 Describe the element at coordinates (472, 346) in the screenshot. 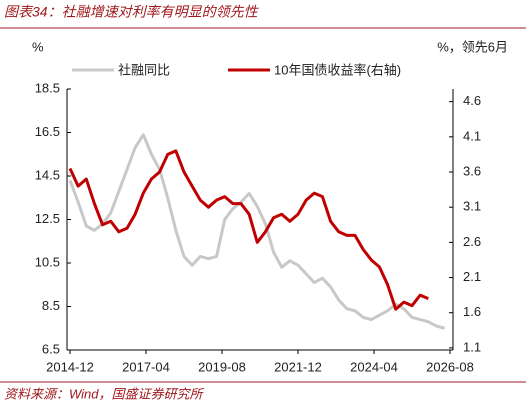

I see `y2-tick-label: 1.1` at that location.